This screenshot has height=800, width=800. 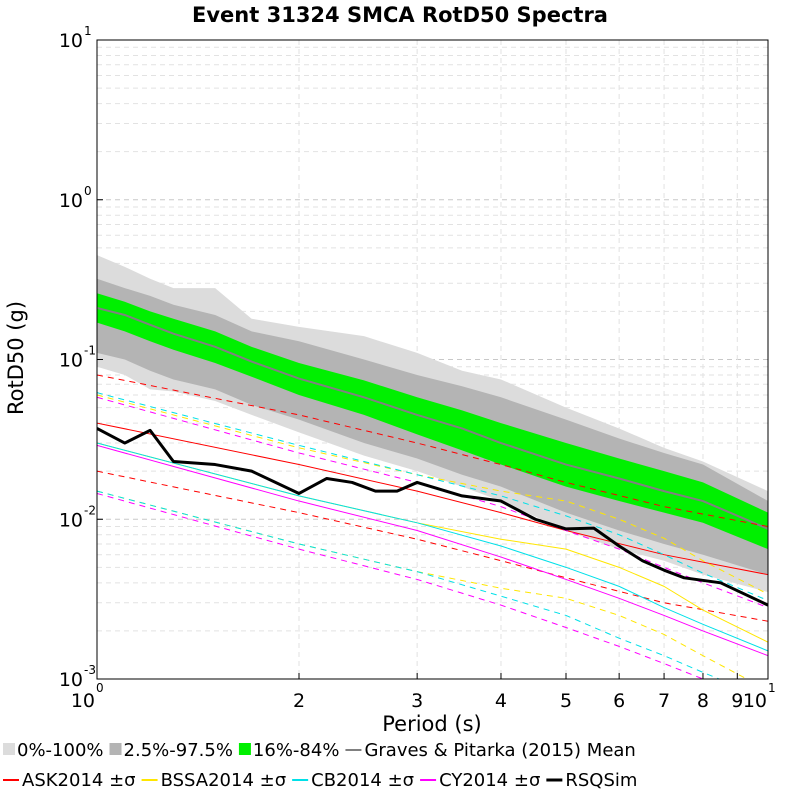 What do you see at coordinates (299, 701) in the screenshot?
I see `x-tick-label: 2` at bounding box center [299, 701].